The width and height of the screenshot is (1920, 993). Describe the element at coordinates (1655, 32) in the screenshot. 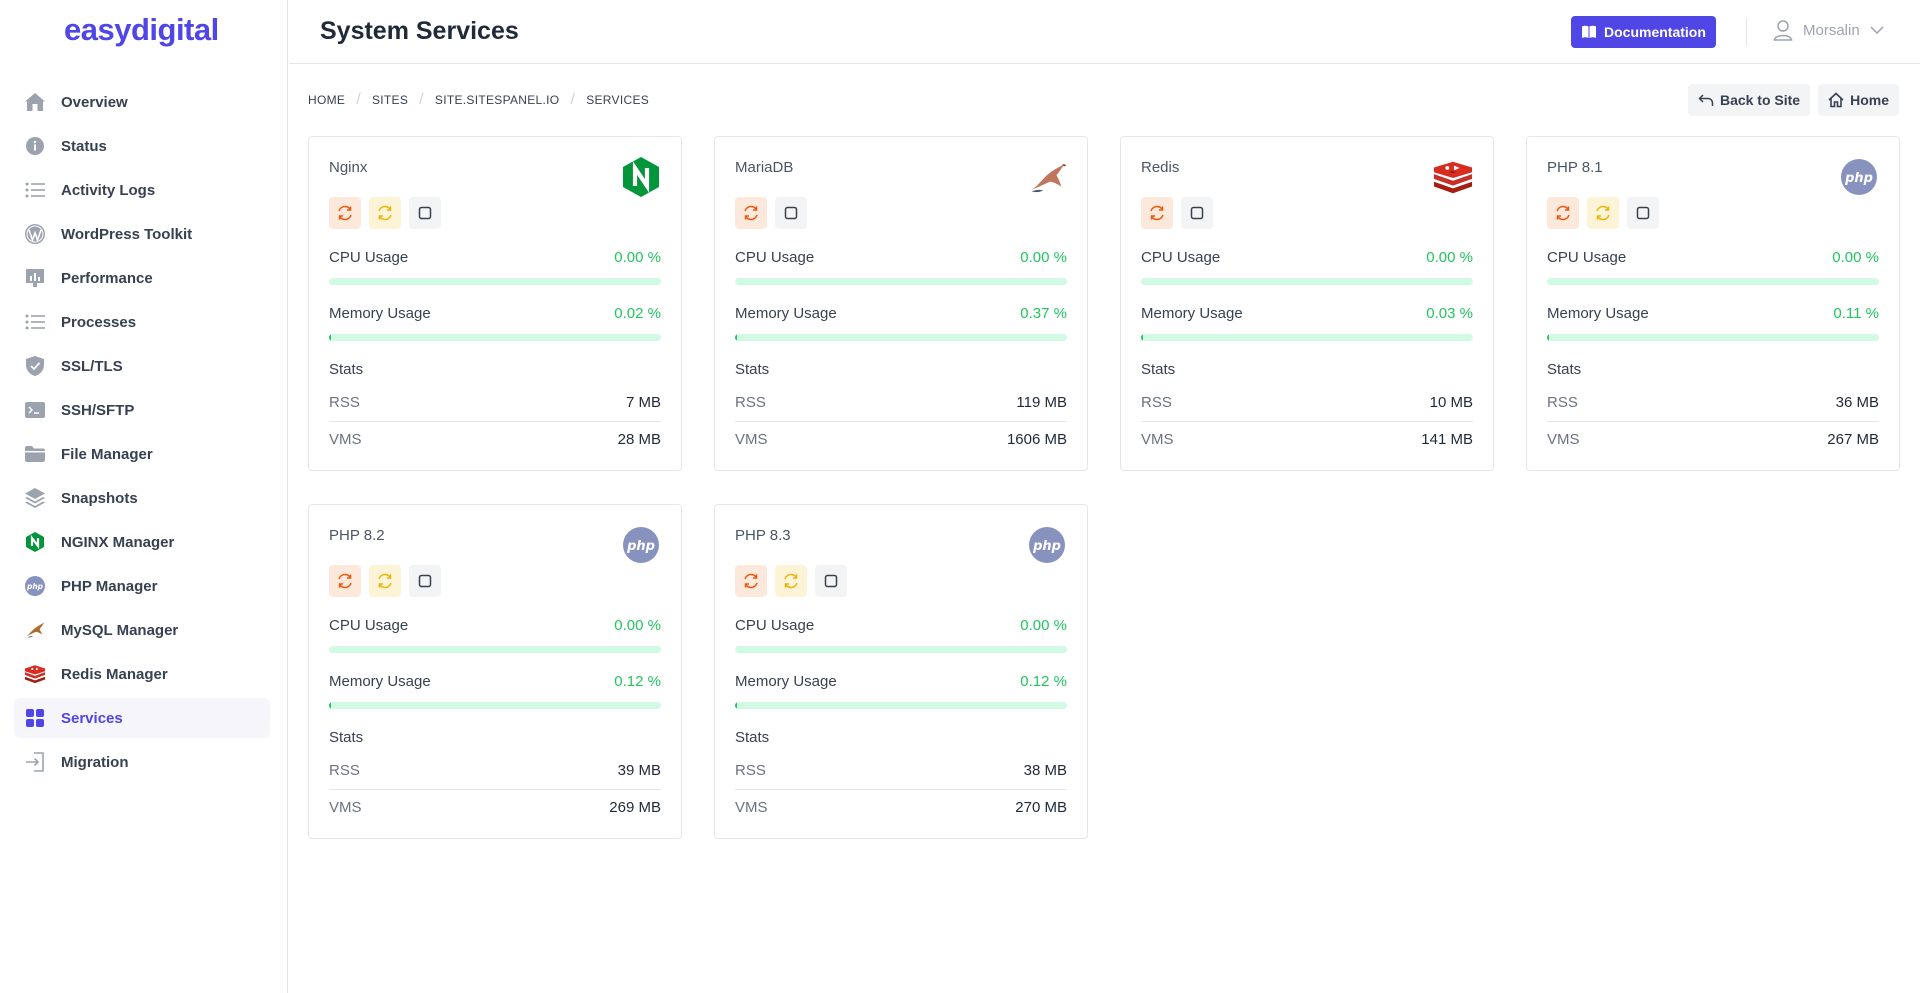

I see `documentation-label: Documentation` at that location.